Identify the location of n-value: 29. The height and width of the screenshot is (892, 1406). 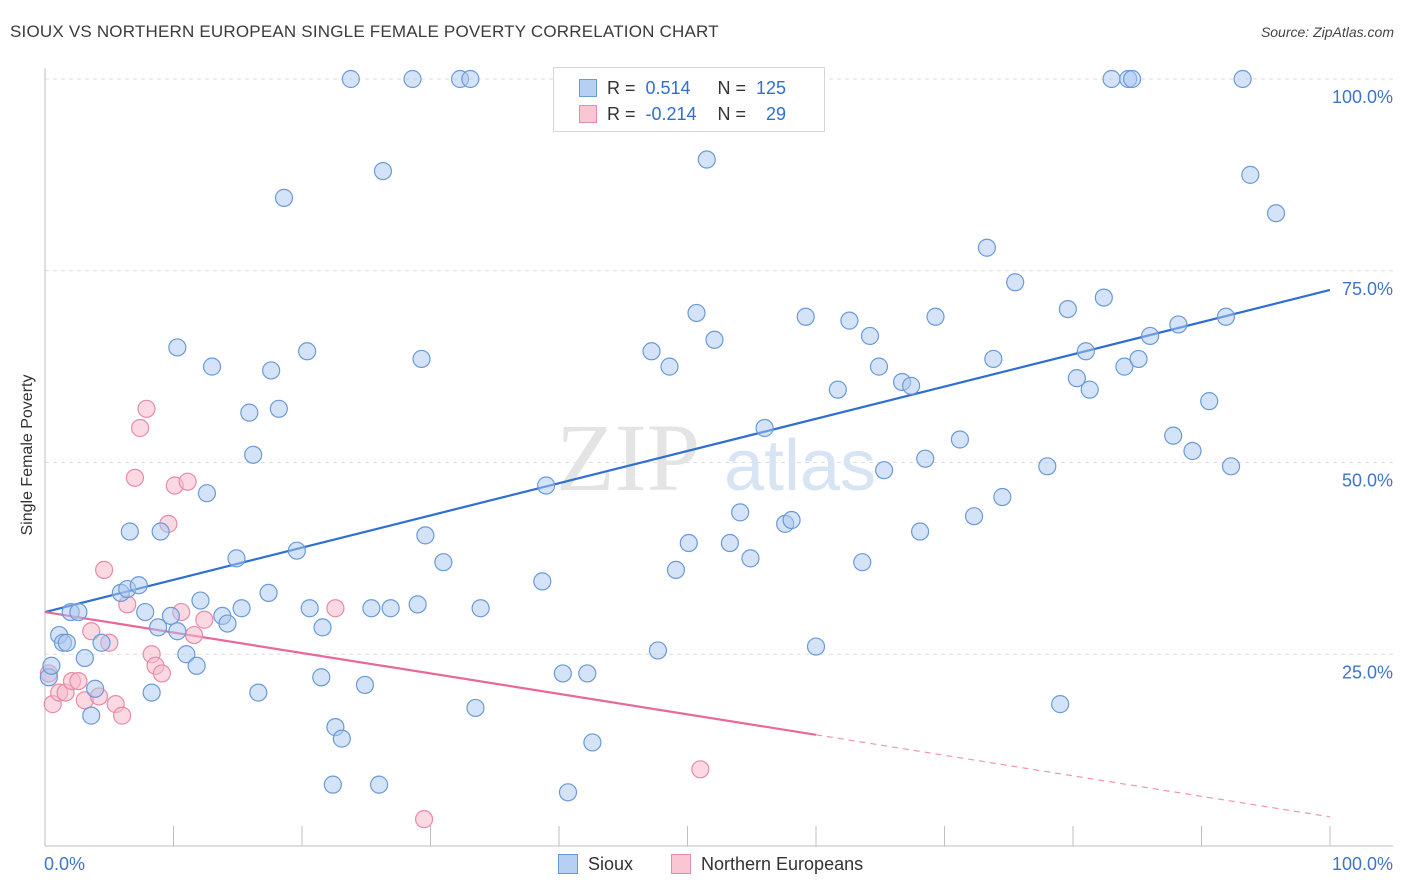
(776, 113).